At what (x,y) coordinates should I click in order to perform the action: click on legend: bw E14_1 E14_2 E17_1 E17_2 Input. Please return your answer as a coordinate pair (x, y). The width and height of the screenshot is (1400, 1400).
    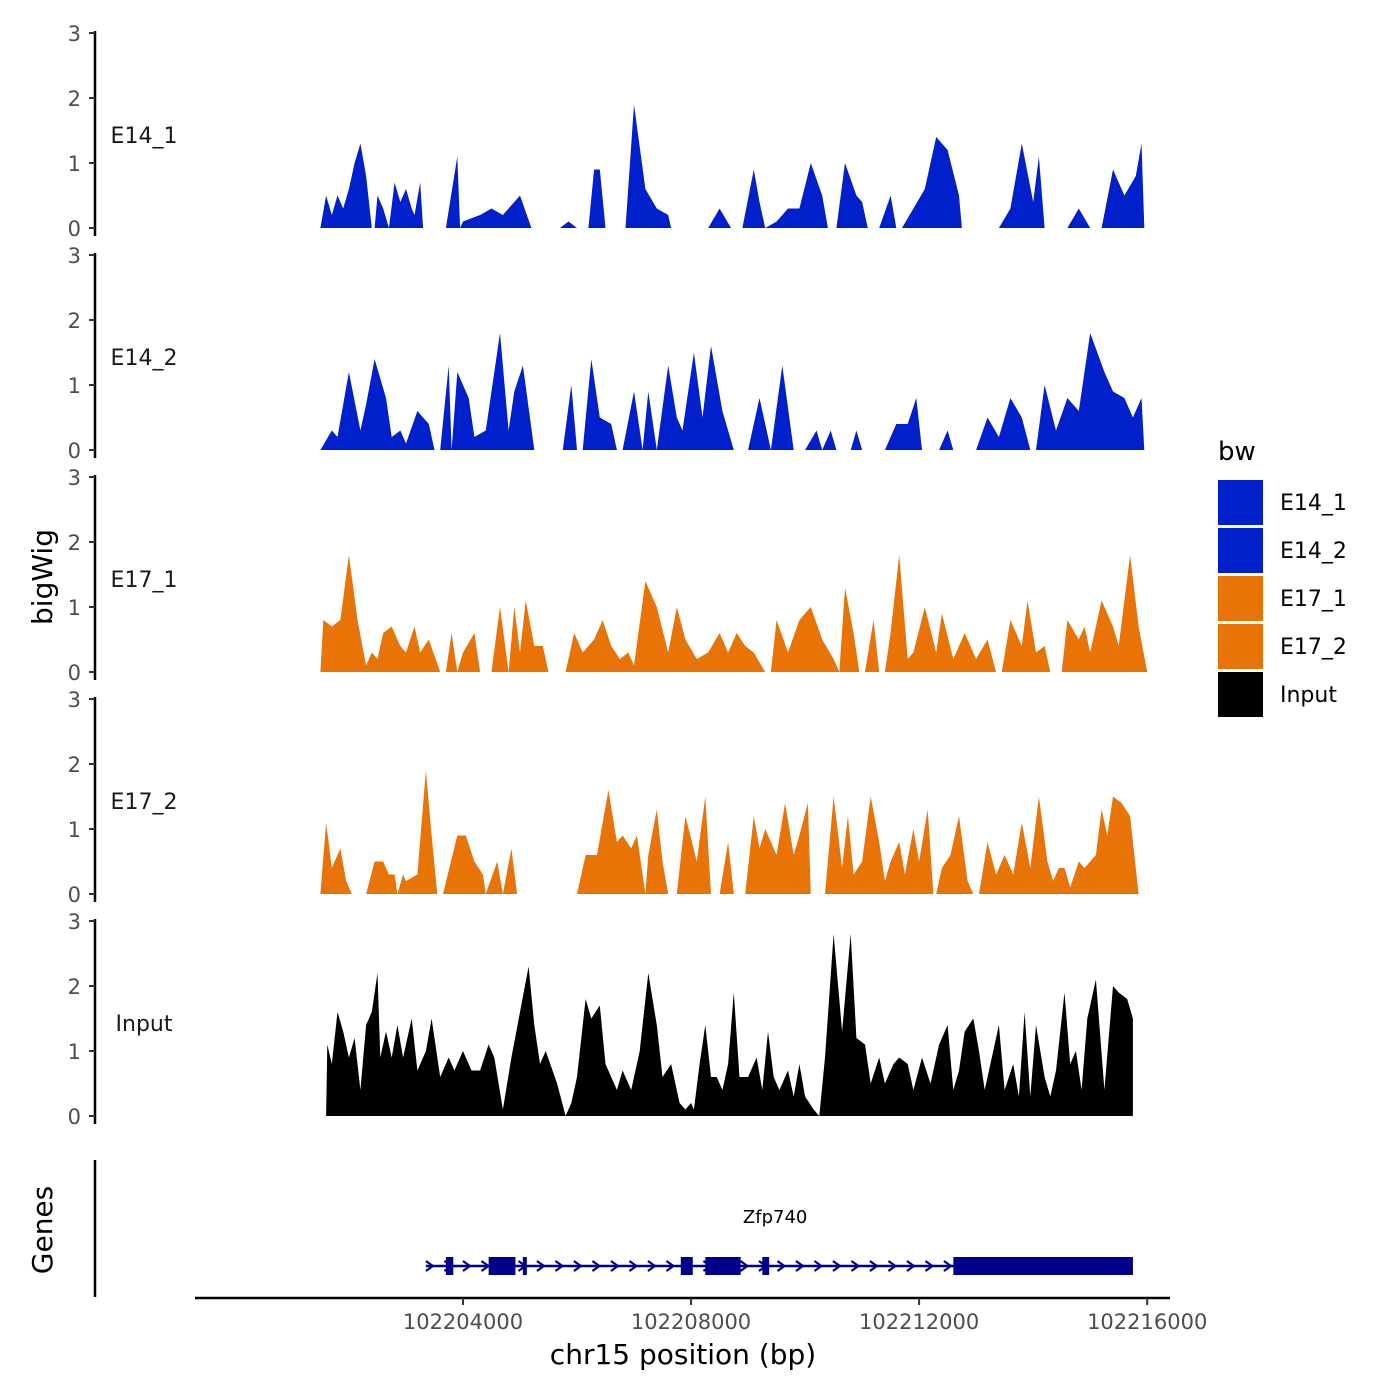
    Looking at the image, I should click on (1282, 577).